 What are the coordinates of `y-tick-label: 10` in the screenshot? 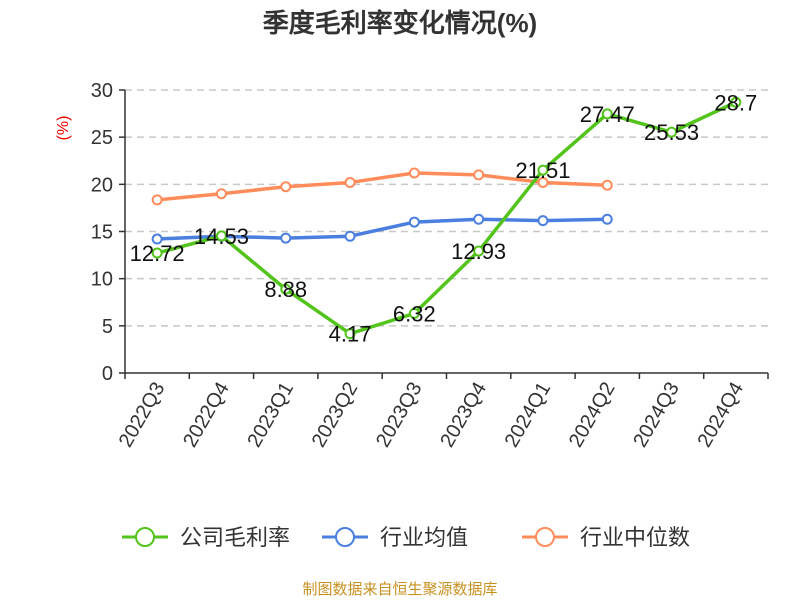 It's located at (102, 280).